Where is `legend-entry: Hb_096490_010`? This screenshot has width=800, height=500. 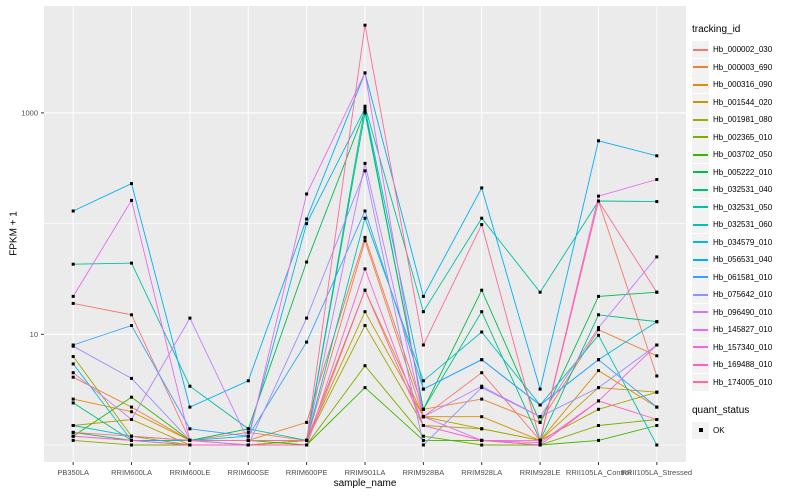
legend-entry: Hb_096490_010 is located at coordinates (745, 312).